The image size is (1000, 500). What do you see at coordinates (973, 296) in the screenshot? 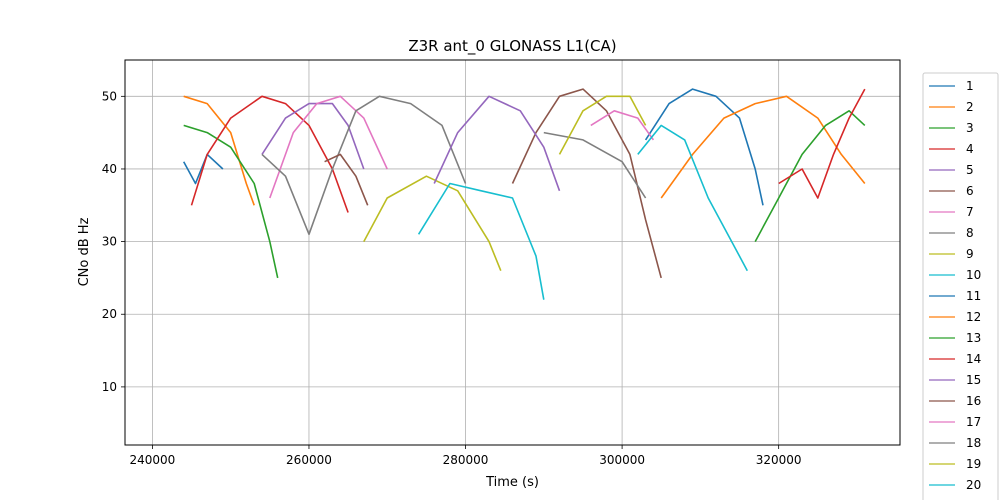
I see `legend-label-11: 11` at bounding box center [973, 296].